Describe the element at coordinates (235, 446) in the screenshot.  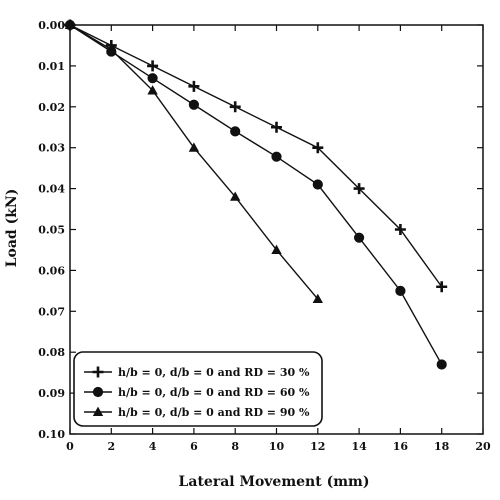
I see `x-tick-label: 8` at that location.